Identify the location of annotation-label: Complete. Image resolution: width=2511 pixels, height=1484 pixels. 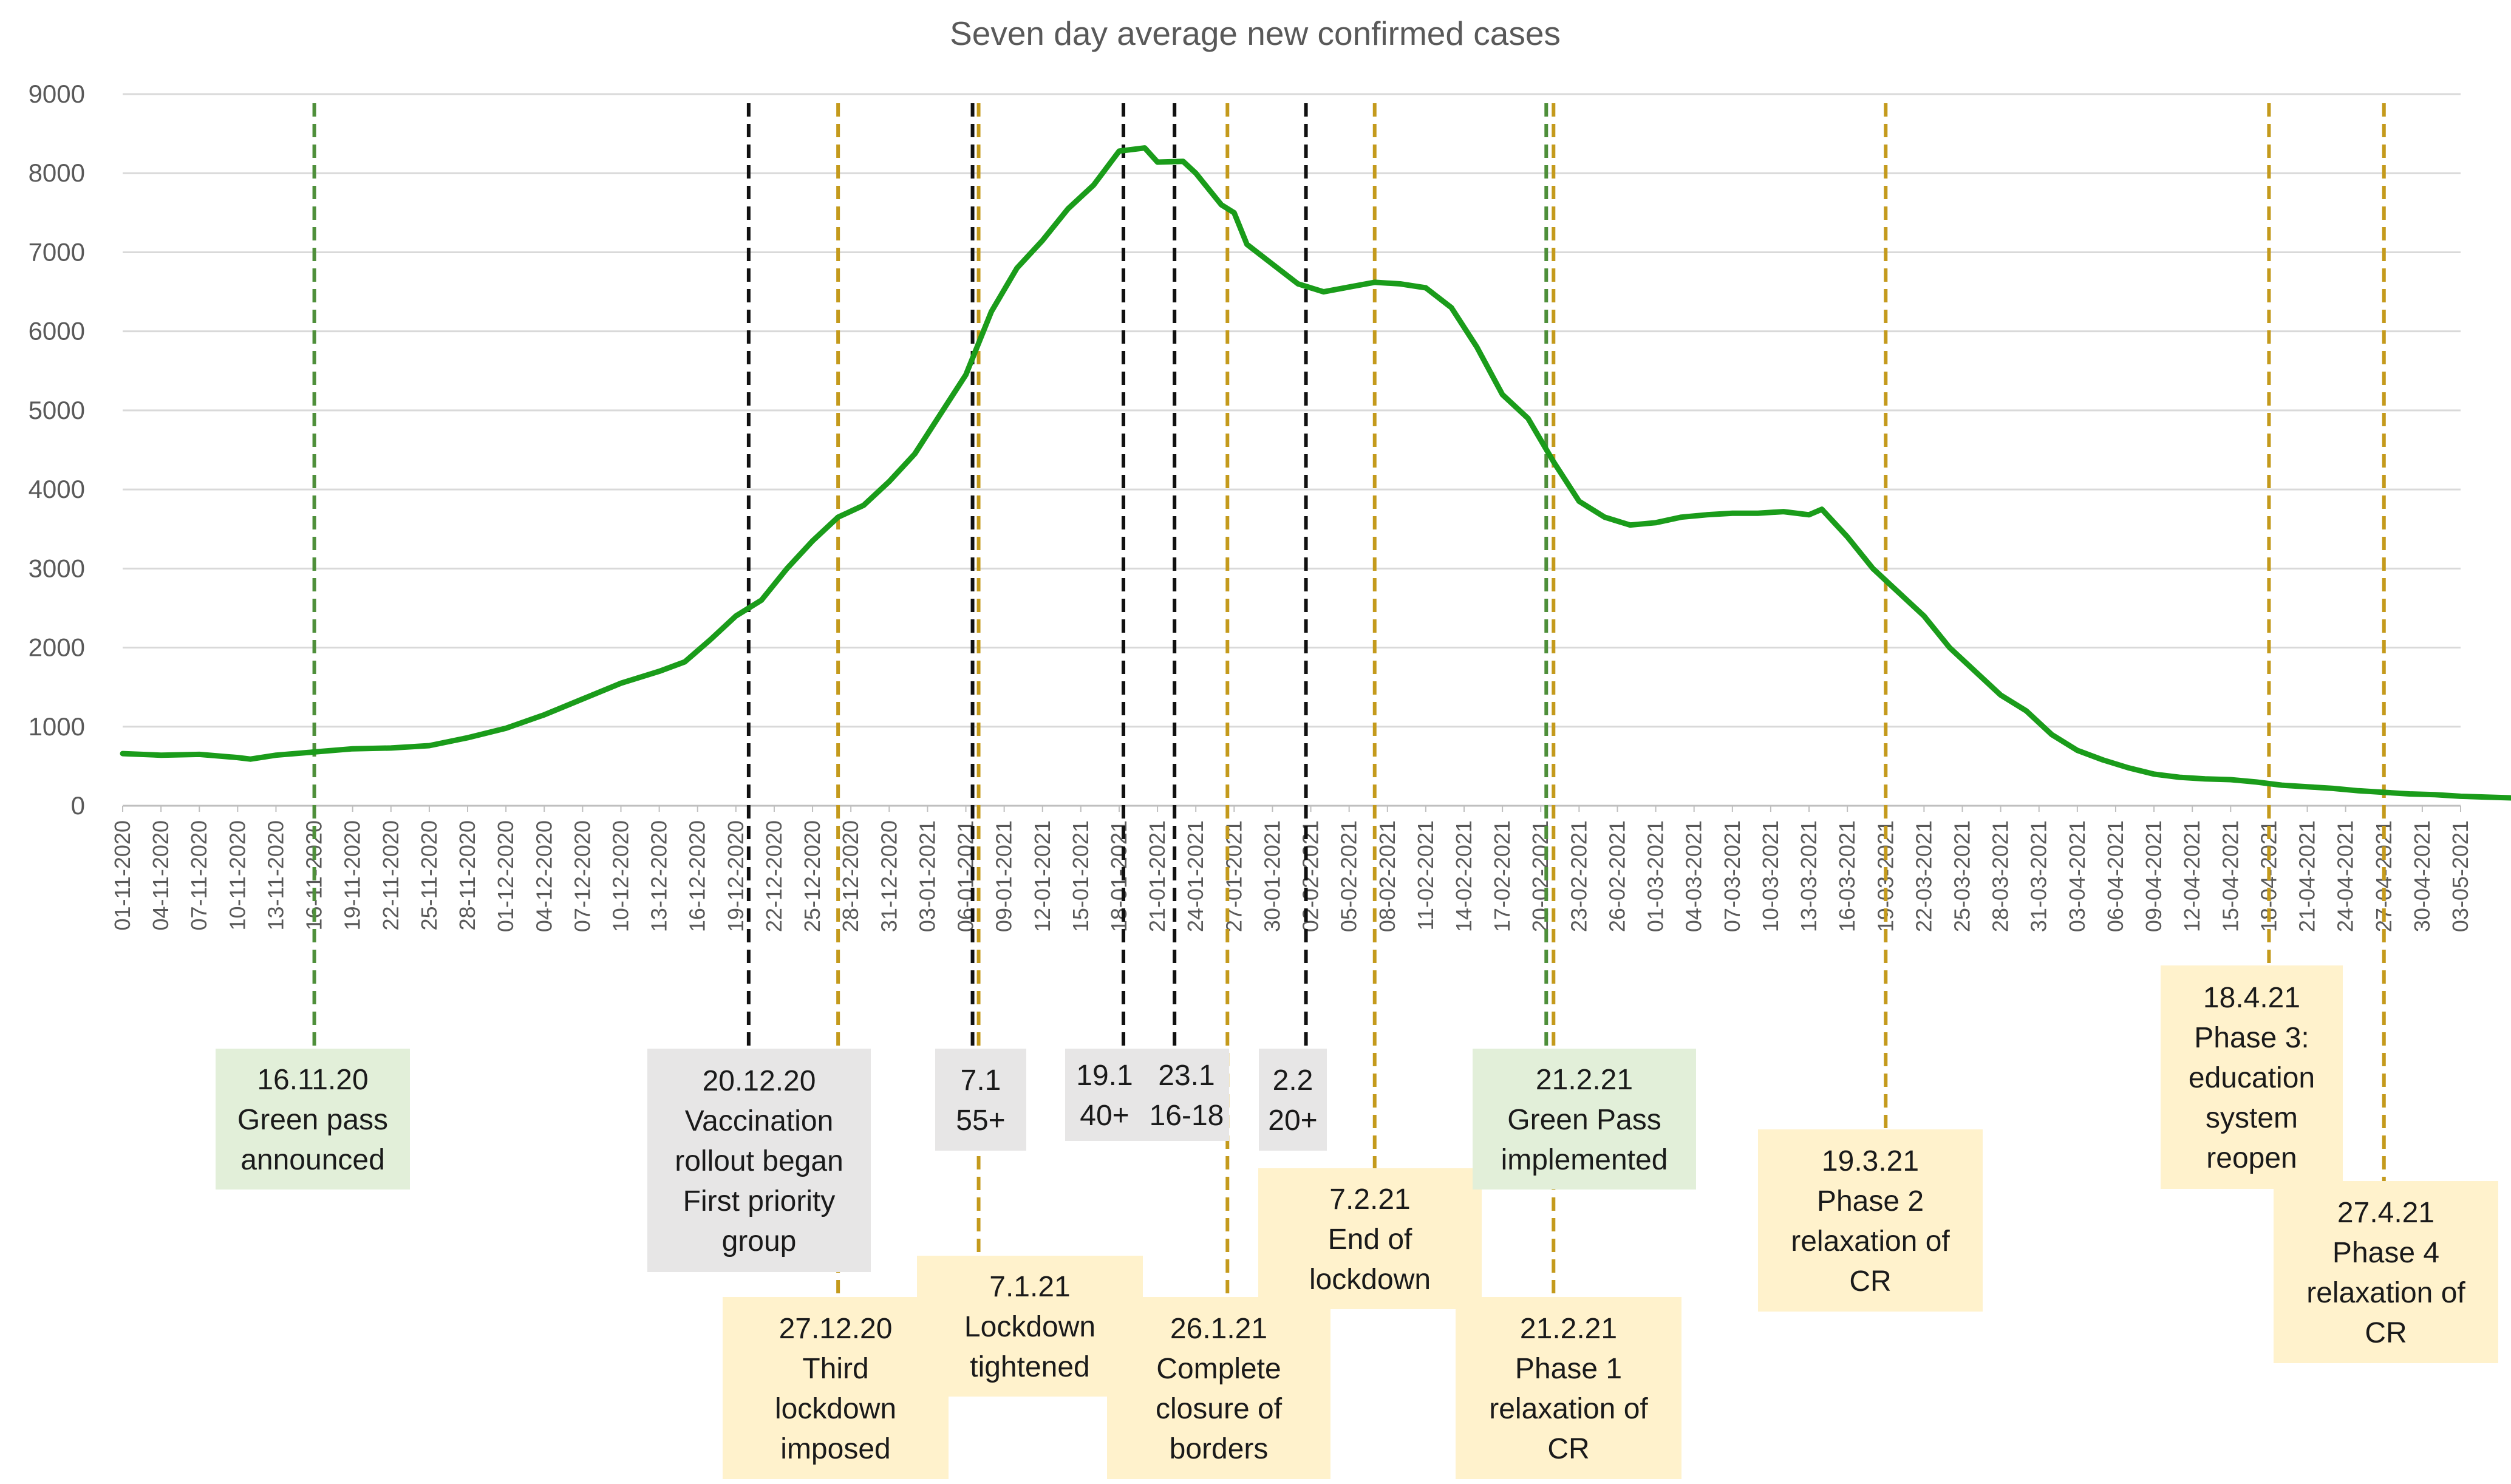
(1218, 1369).